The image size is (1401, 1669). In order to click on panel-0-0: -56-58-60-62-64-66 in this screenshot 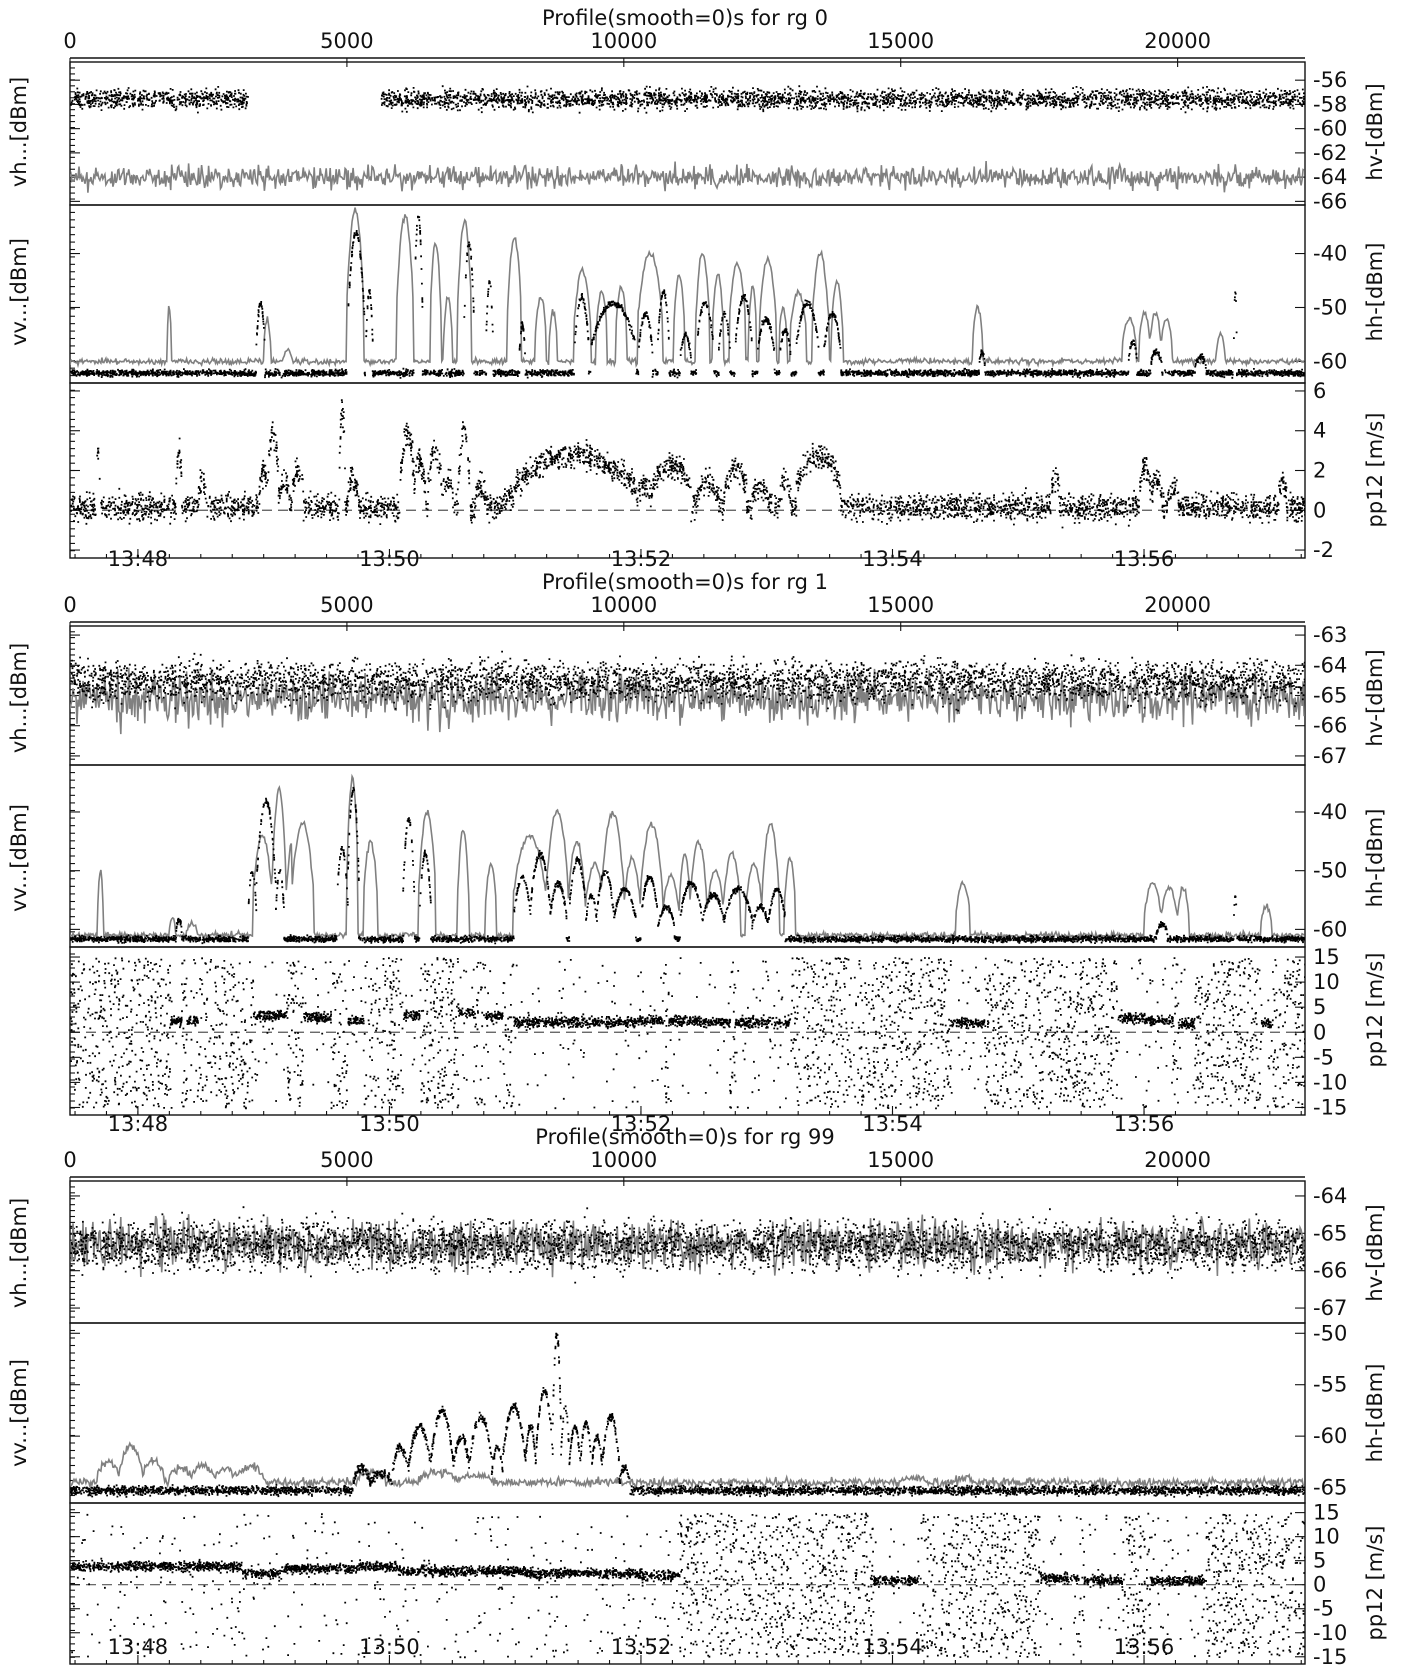, I will do `click(708, 137)`.